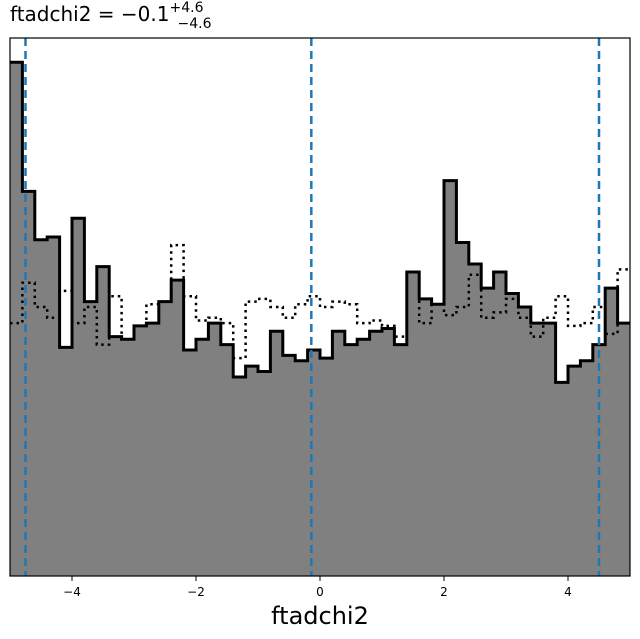 The width and height of the screenshot is (640, 639). I want to click on chart-title: ftadchi2 = −0.1+4.6−4.6, so click(110, 16).